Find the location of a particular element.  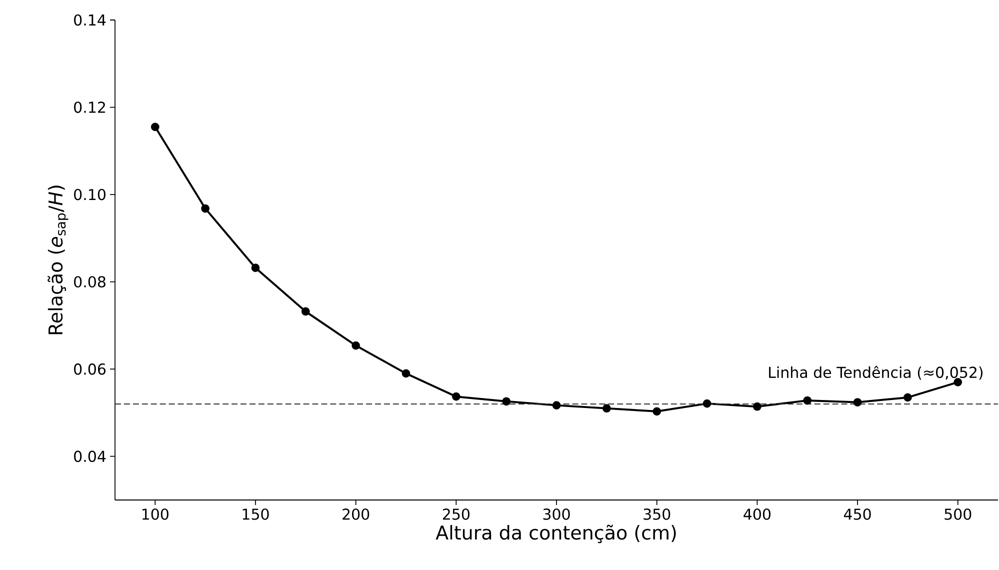

y-tick-label: 0.06 is located at coordinates (90, 369).